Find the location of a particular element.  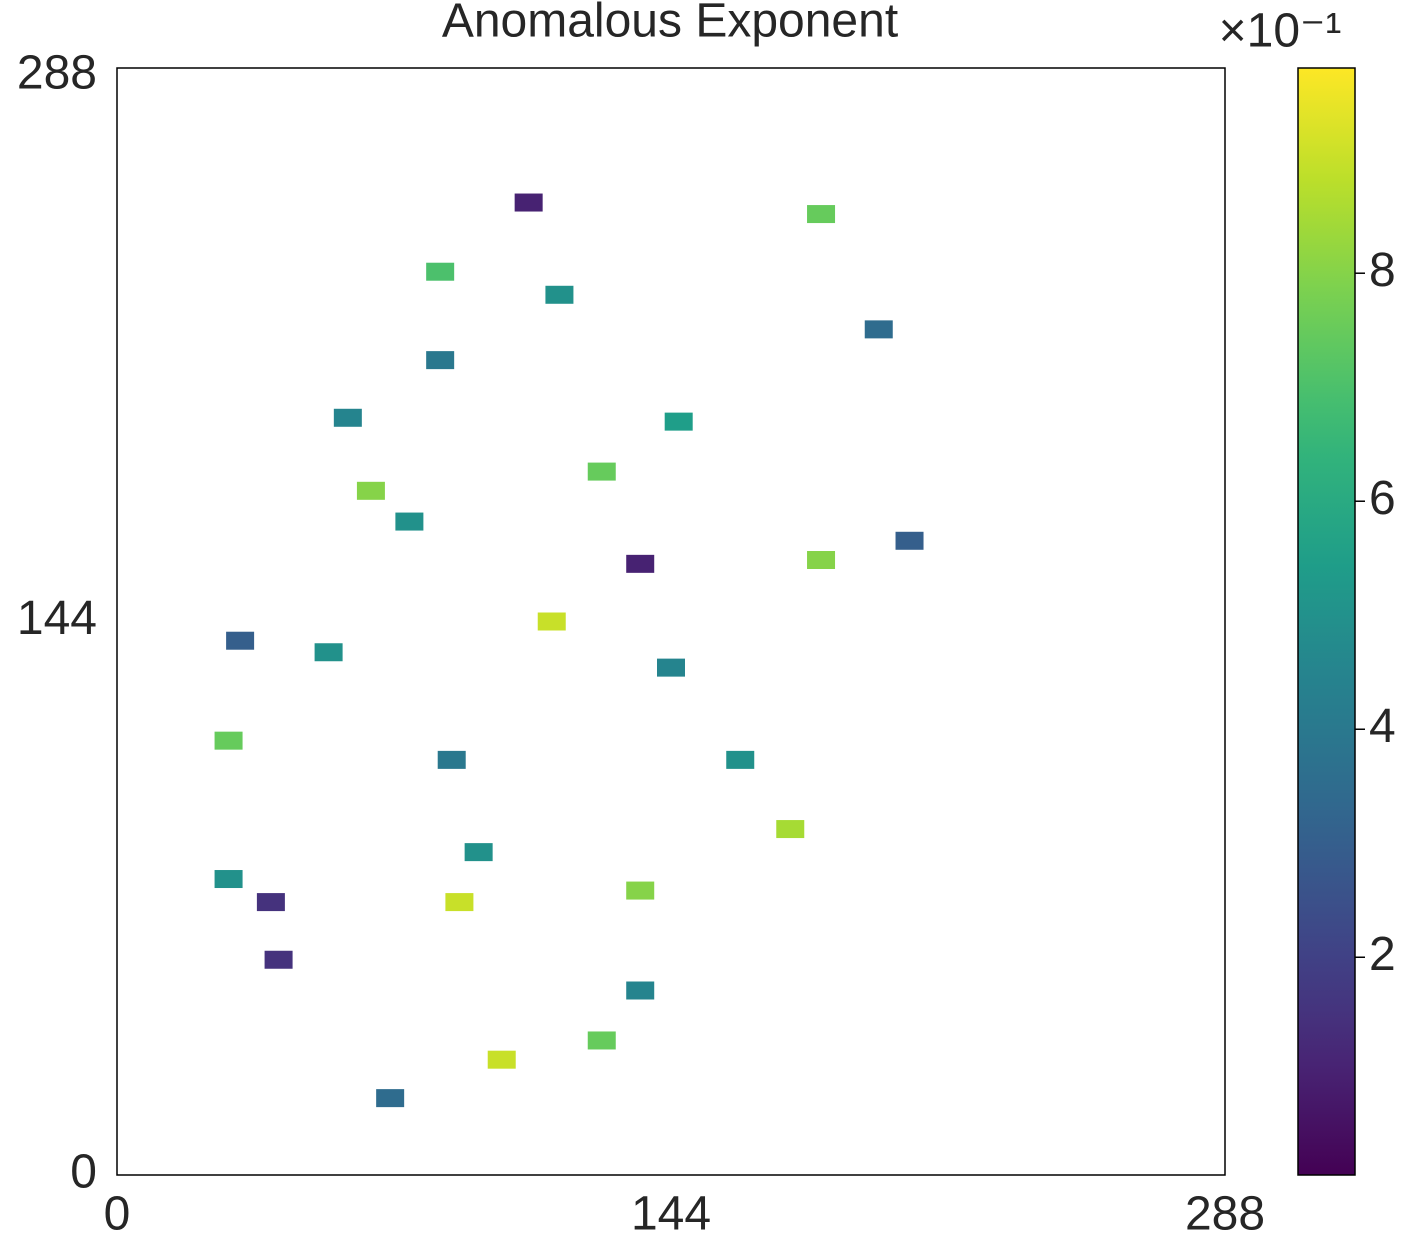

colorbar-tick-label: 4 is located at coordinates (1382, 726).